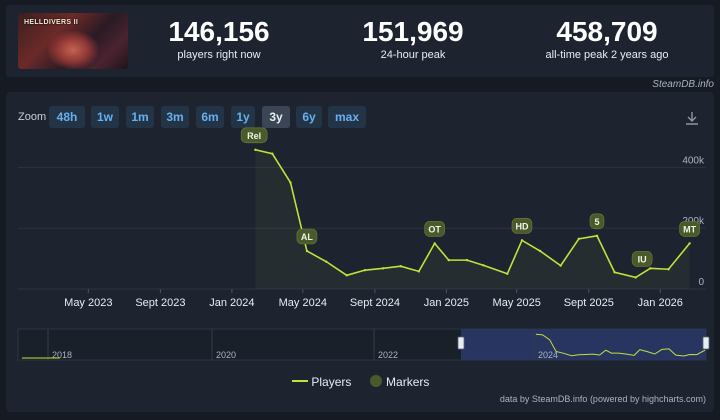 This screenshot has width=720, height=420. I want to click on zoom-6m-button: 6m, so click(210, 117).